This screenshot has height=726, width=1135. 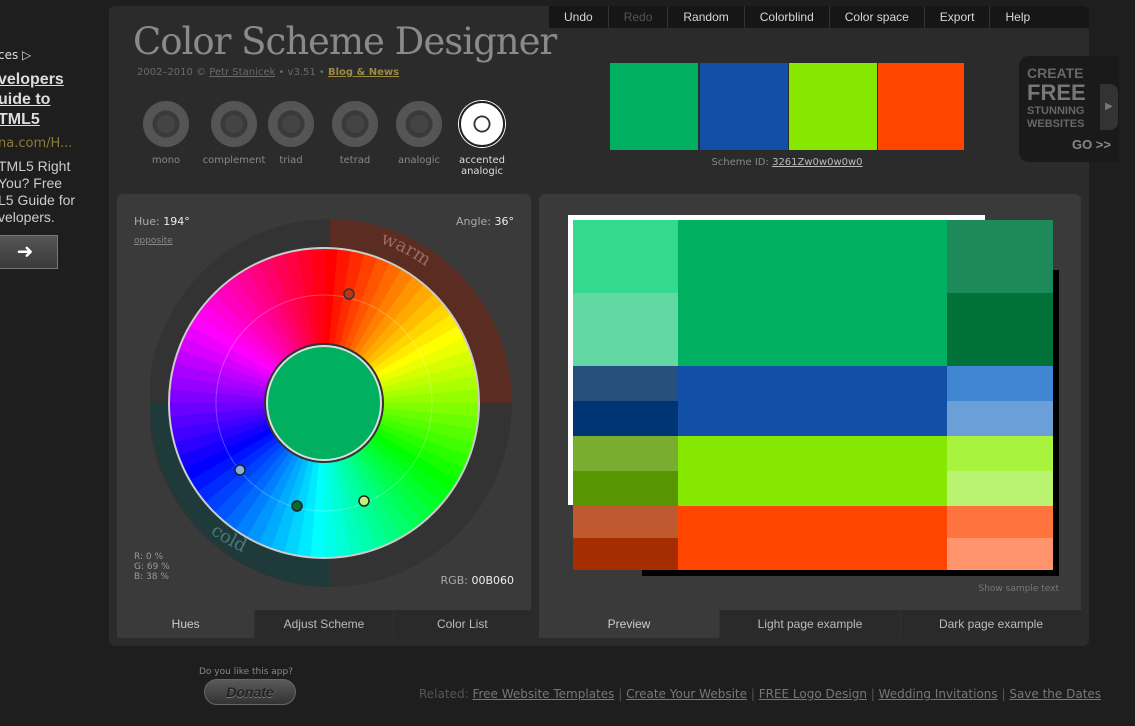 I want to click on scheme-accented-analogic: accented analogic, so click(x=482, y=139).